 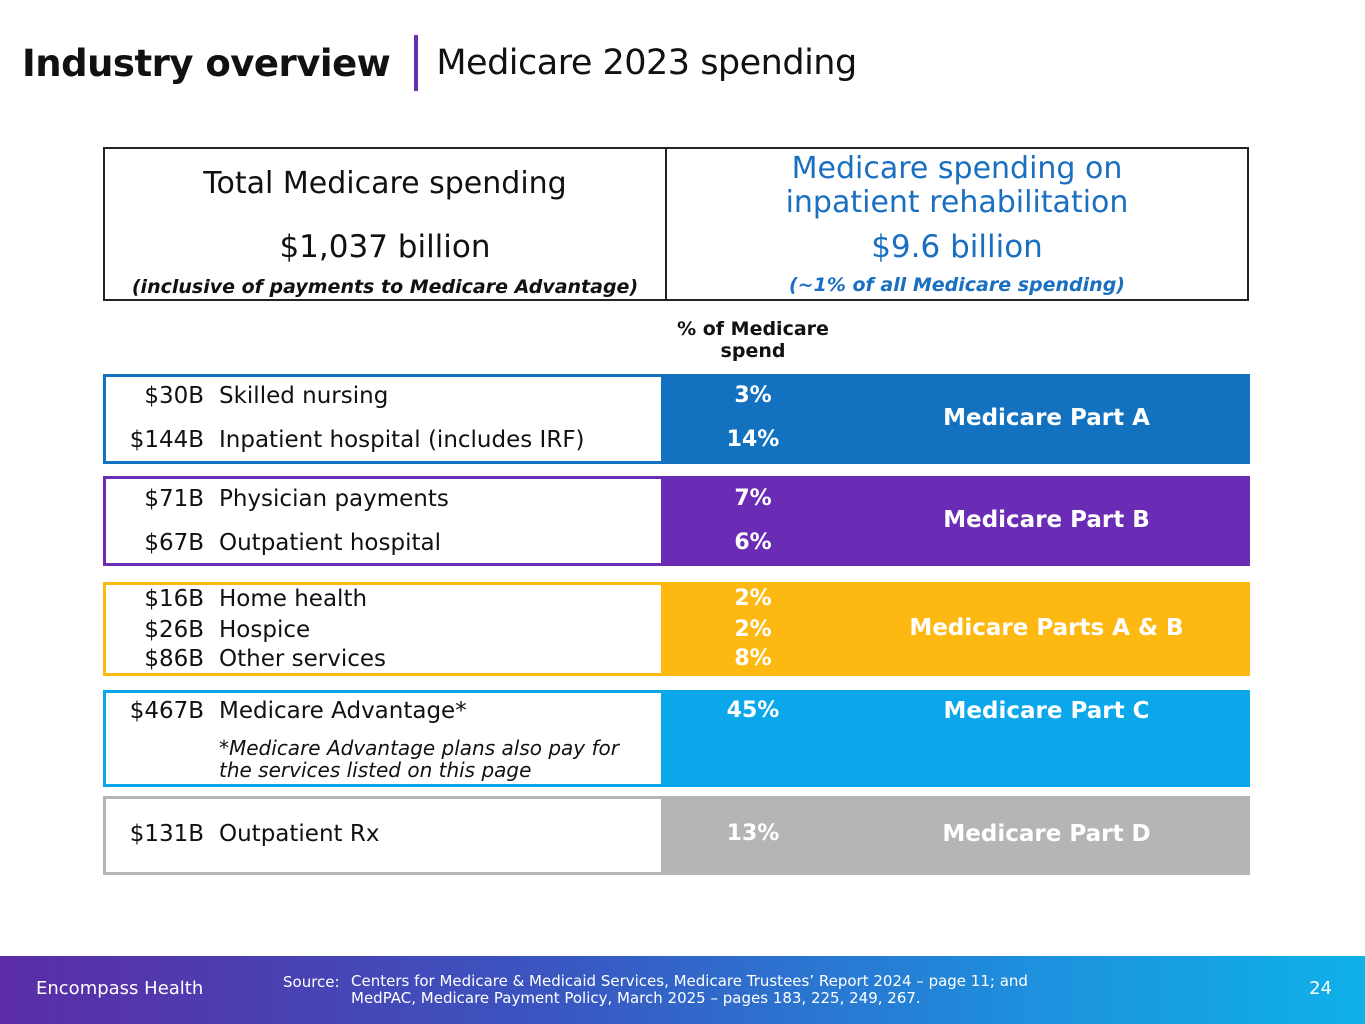 What do you see at coordinates (383, 521) in the screenshot?
I see `band-part-b-panel` at bounding box center [383, 521].